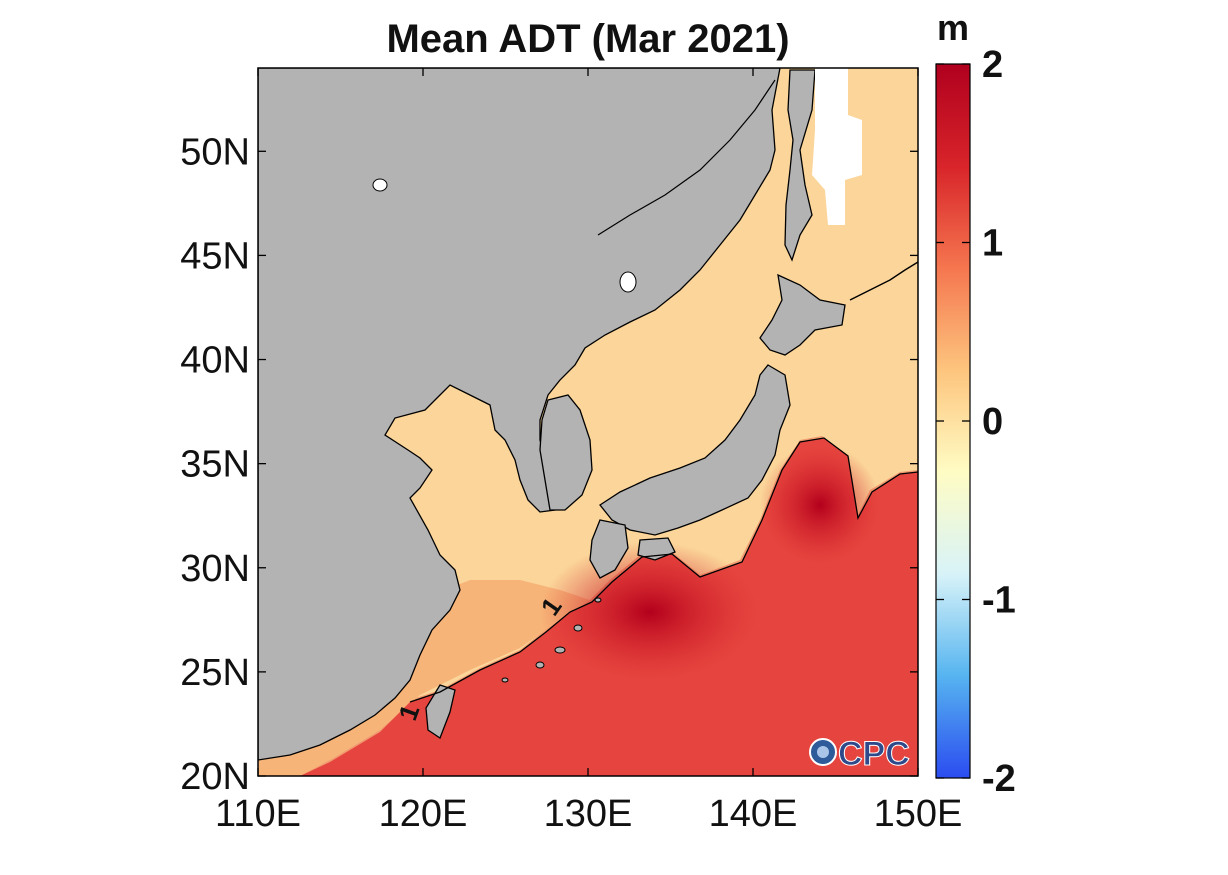  I want to click on colorbar-tick-label: 1, so click(992, 244).